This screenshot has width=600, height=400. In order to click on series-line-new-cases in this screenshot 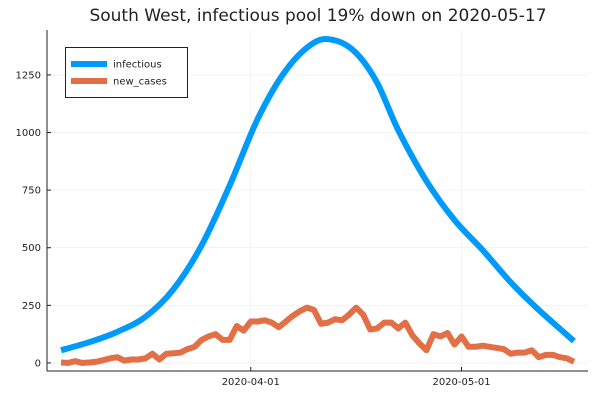, I will do `click(318, 335)`.